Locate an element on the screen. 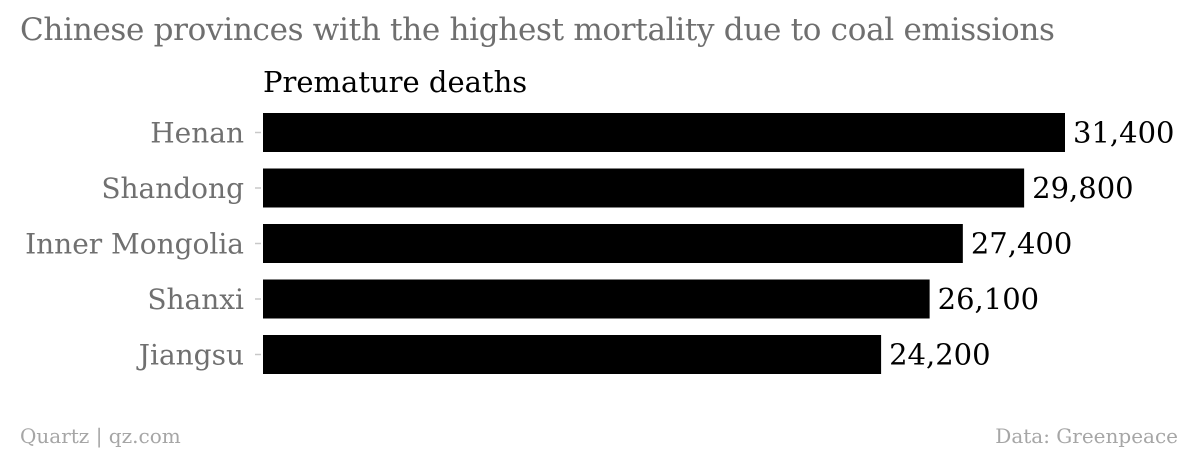 The image size is (1200, 454). value-label: 26,100 is located at coordinates (988, 299).